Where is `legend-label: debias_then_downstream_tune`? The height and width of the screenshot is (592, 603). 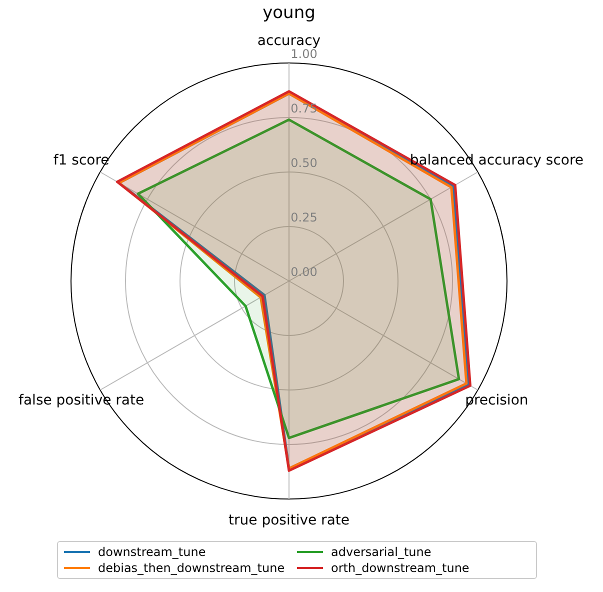 legend-label: debias_then_downstream_tune is located at coordinates (191, 568).